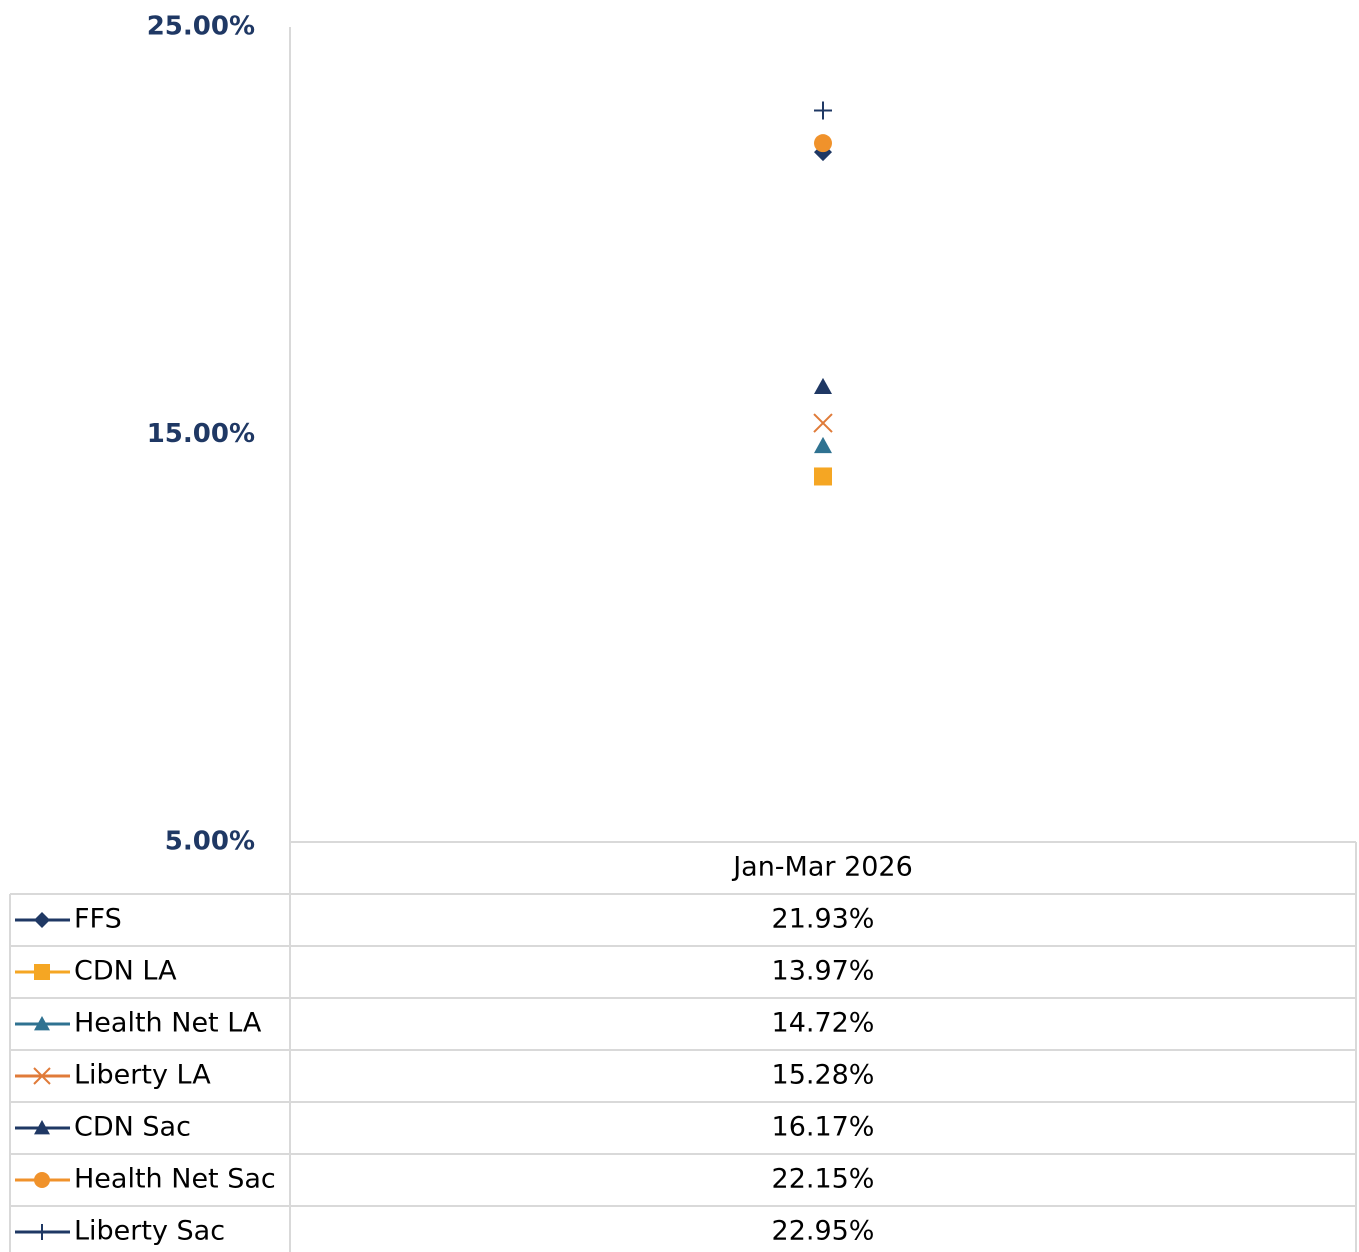 The height and width of the screenshot is (1252, 1359). I want to click on data-table-value: 22.95%, so click(823, 1231).